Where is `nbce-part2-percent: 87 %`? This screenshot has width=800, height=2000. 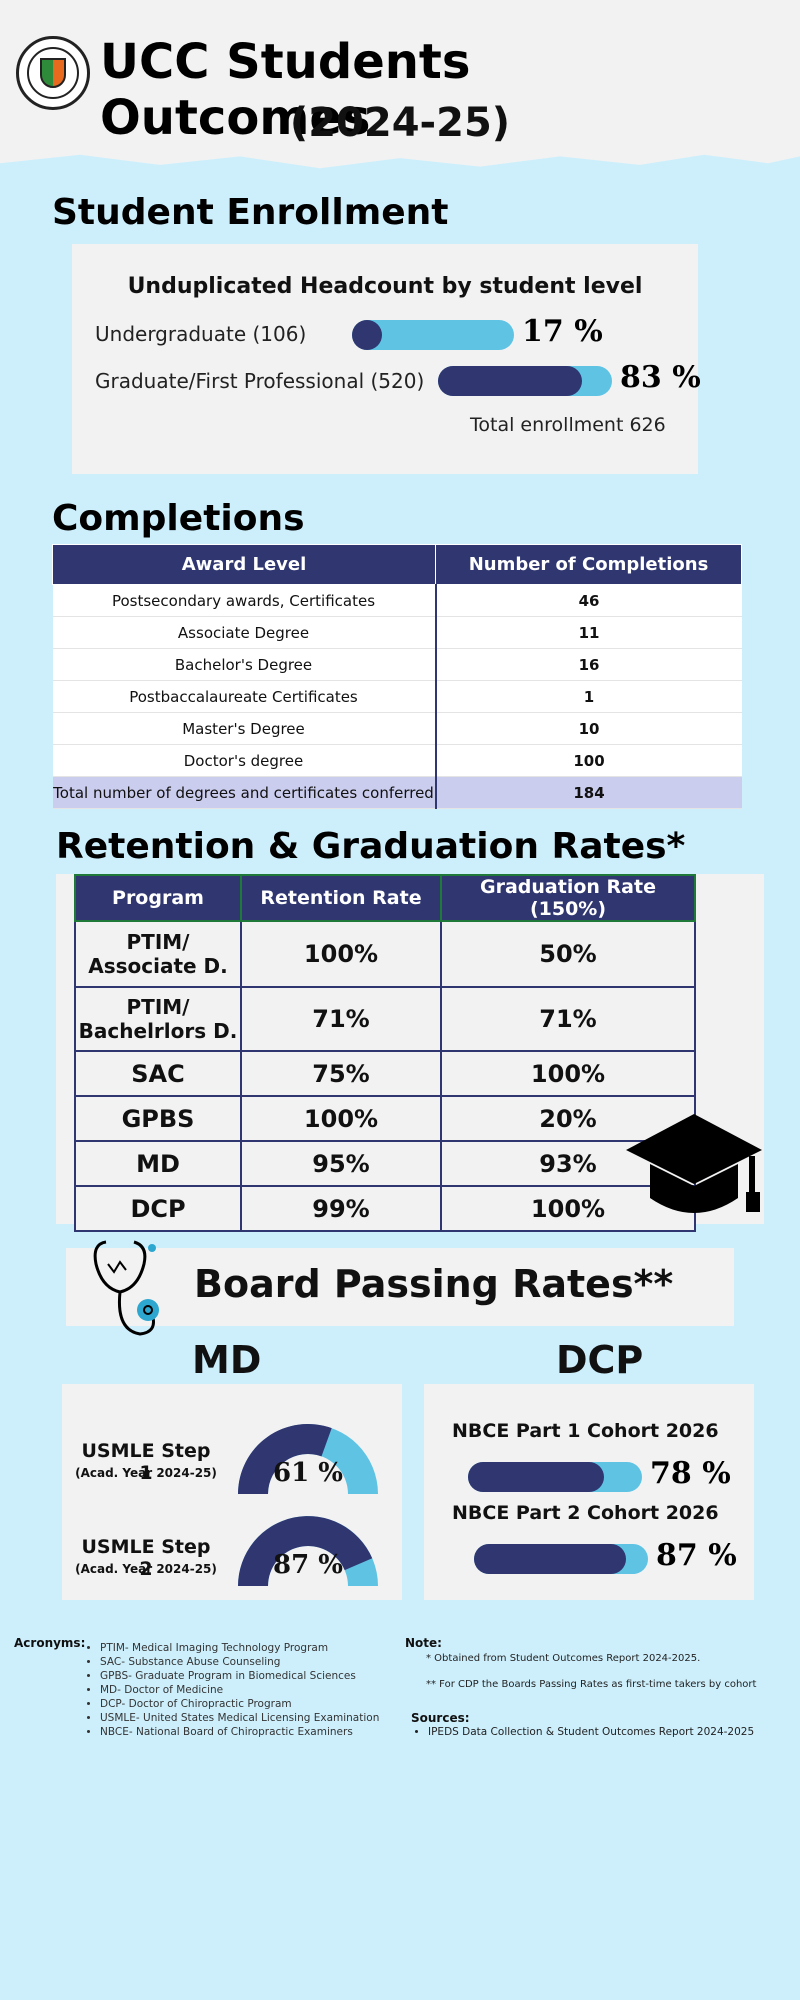
nbce-part2-percent: 87 % is located at coordinates (696, 1555).